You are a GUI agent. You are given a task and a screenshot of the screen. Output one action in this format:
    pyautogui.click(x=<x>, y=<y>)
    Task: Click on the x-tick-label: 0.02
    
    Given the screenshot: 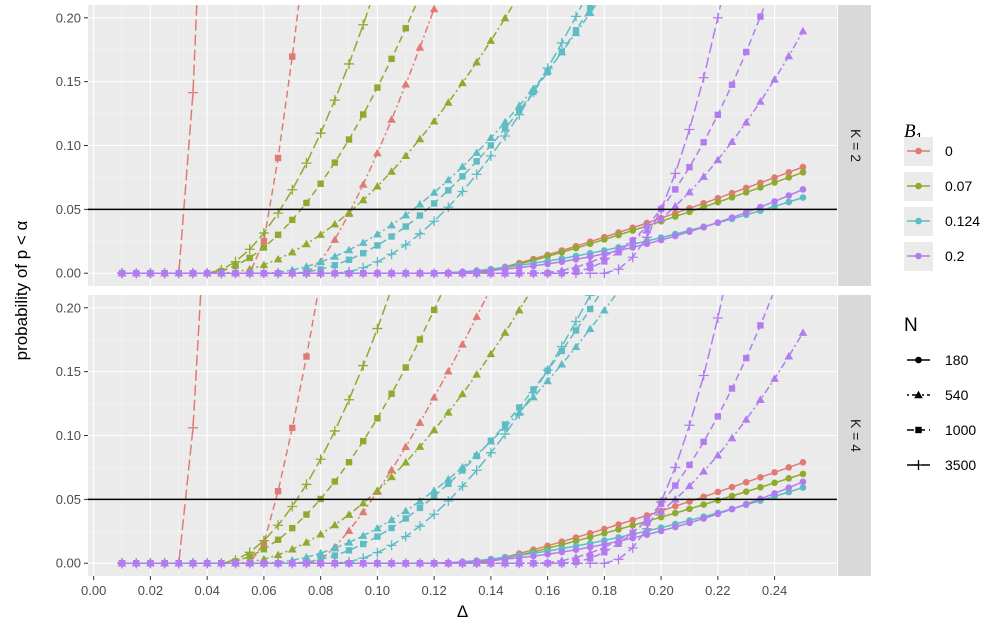 What is the action you would take?
    pyautogui.click(x=150, y=590)
    